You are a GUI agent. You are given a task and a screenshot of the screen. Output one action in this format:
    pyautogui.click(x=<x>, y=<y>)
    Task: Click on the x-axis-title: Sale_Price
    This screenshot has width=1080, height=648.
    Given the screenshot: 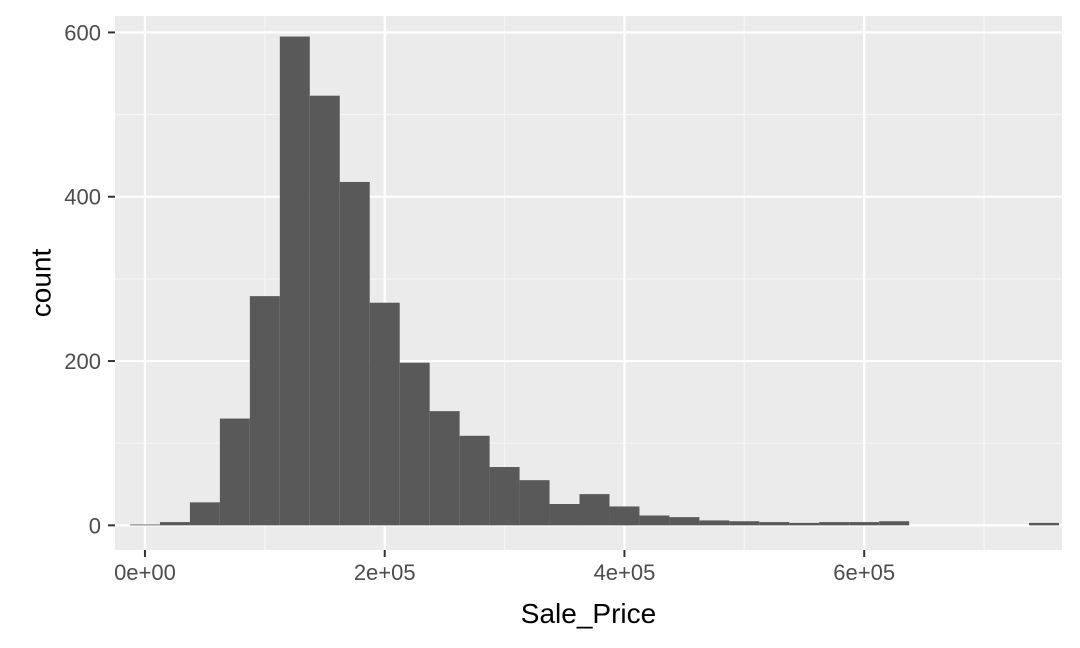 What is the action you would take?
    pyautogui.click(x=588, y=613)
    